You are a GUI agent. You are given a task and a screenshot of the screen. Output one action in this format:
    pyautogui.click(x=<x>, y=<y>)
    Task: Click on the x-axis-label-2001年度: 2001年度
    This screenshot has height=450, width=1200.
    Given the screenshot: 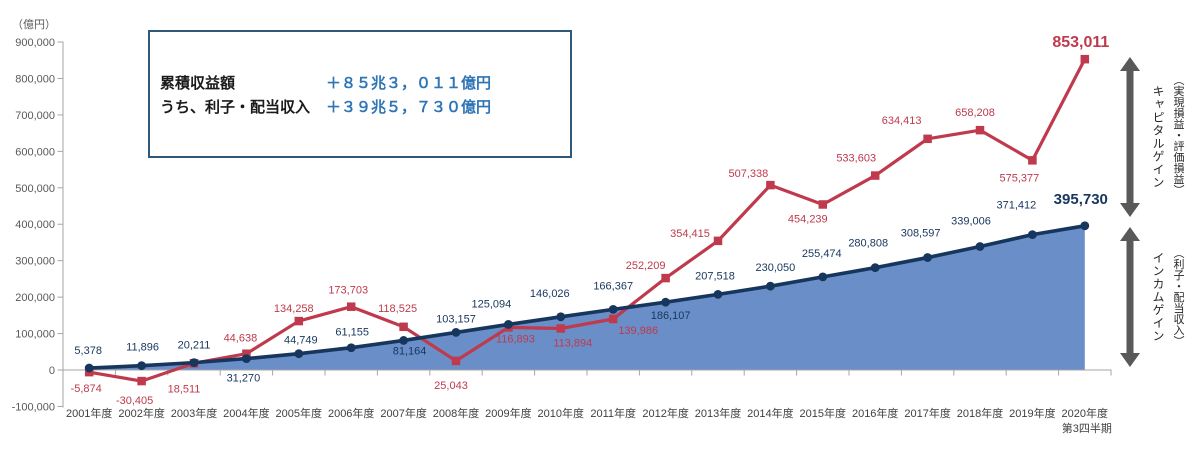 What is the action you would take?
    pyautogui.click(x=89, y=413)
    